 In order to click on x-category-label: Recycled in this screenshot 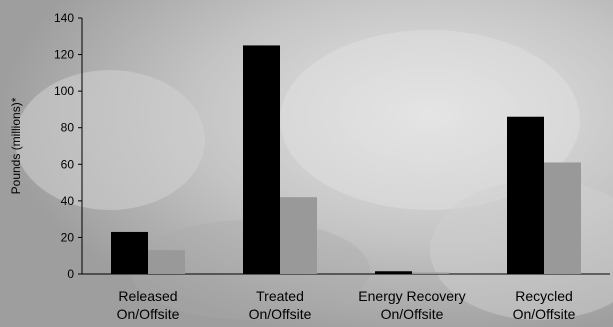, I will do `click(544, 296)`.